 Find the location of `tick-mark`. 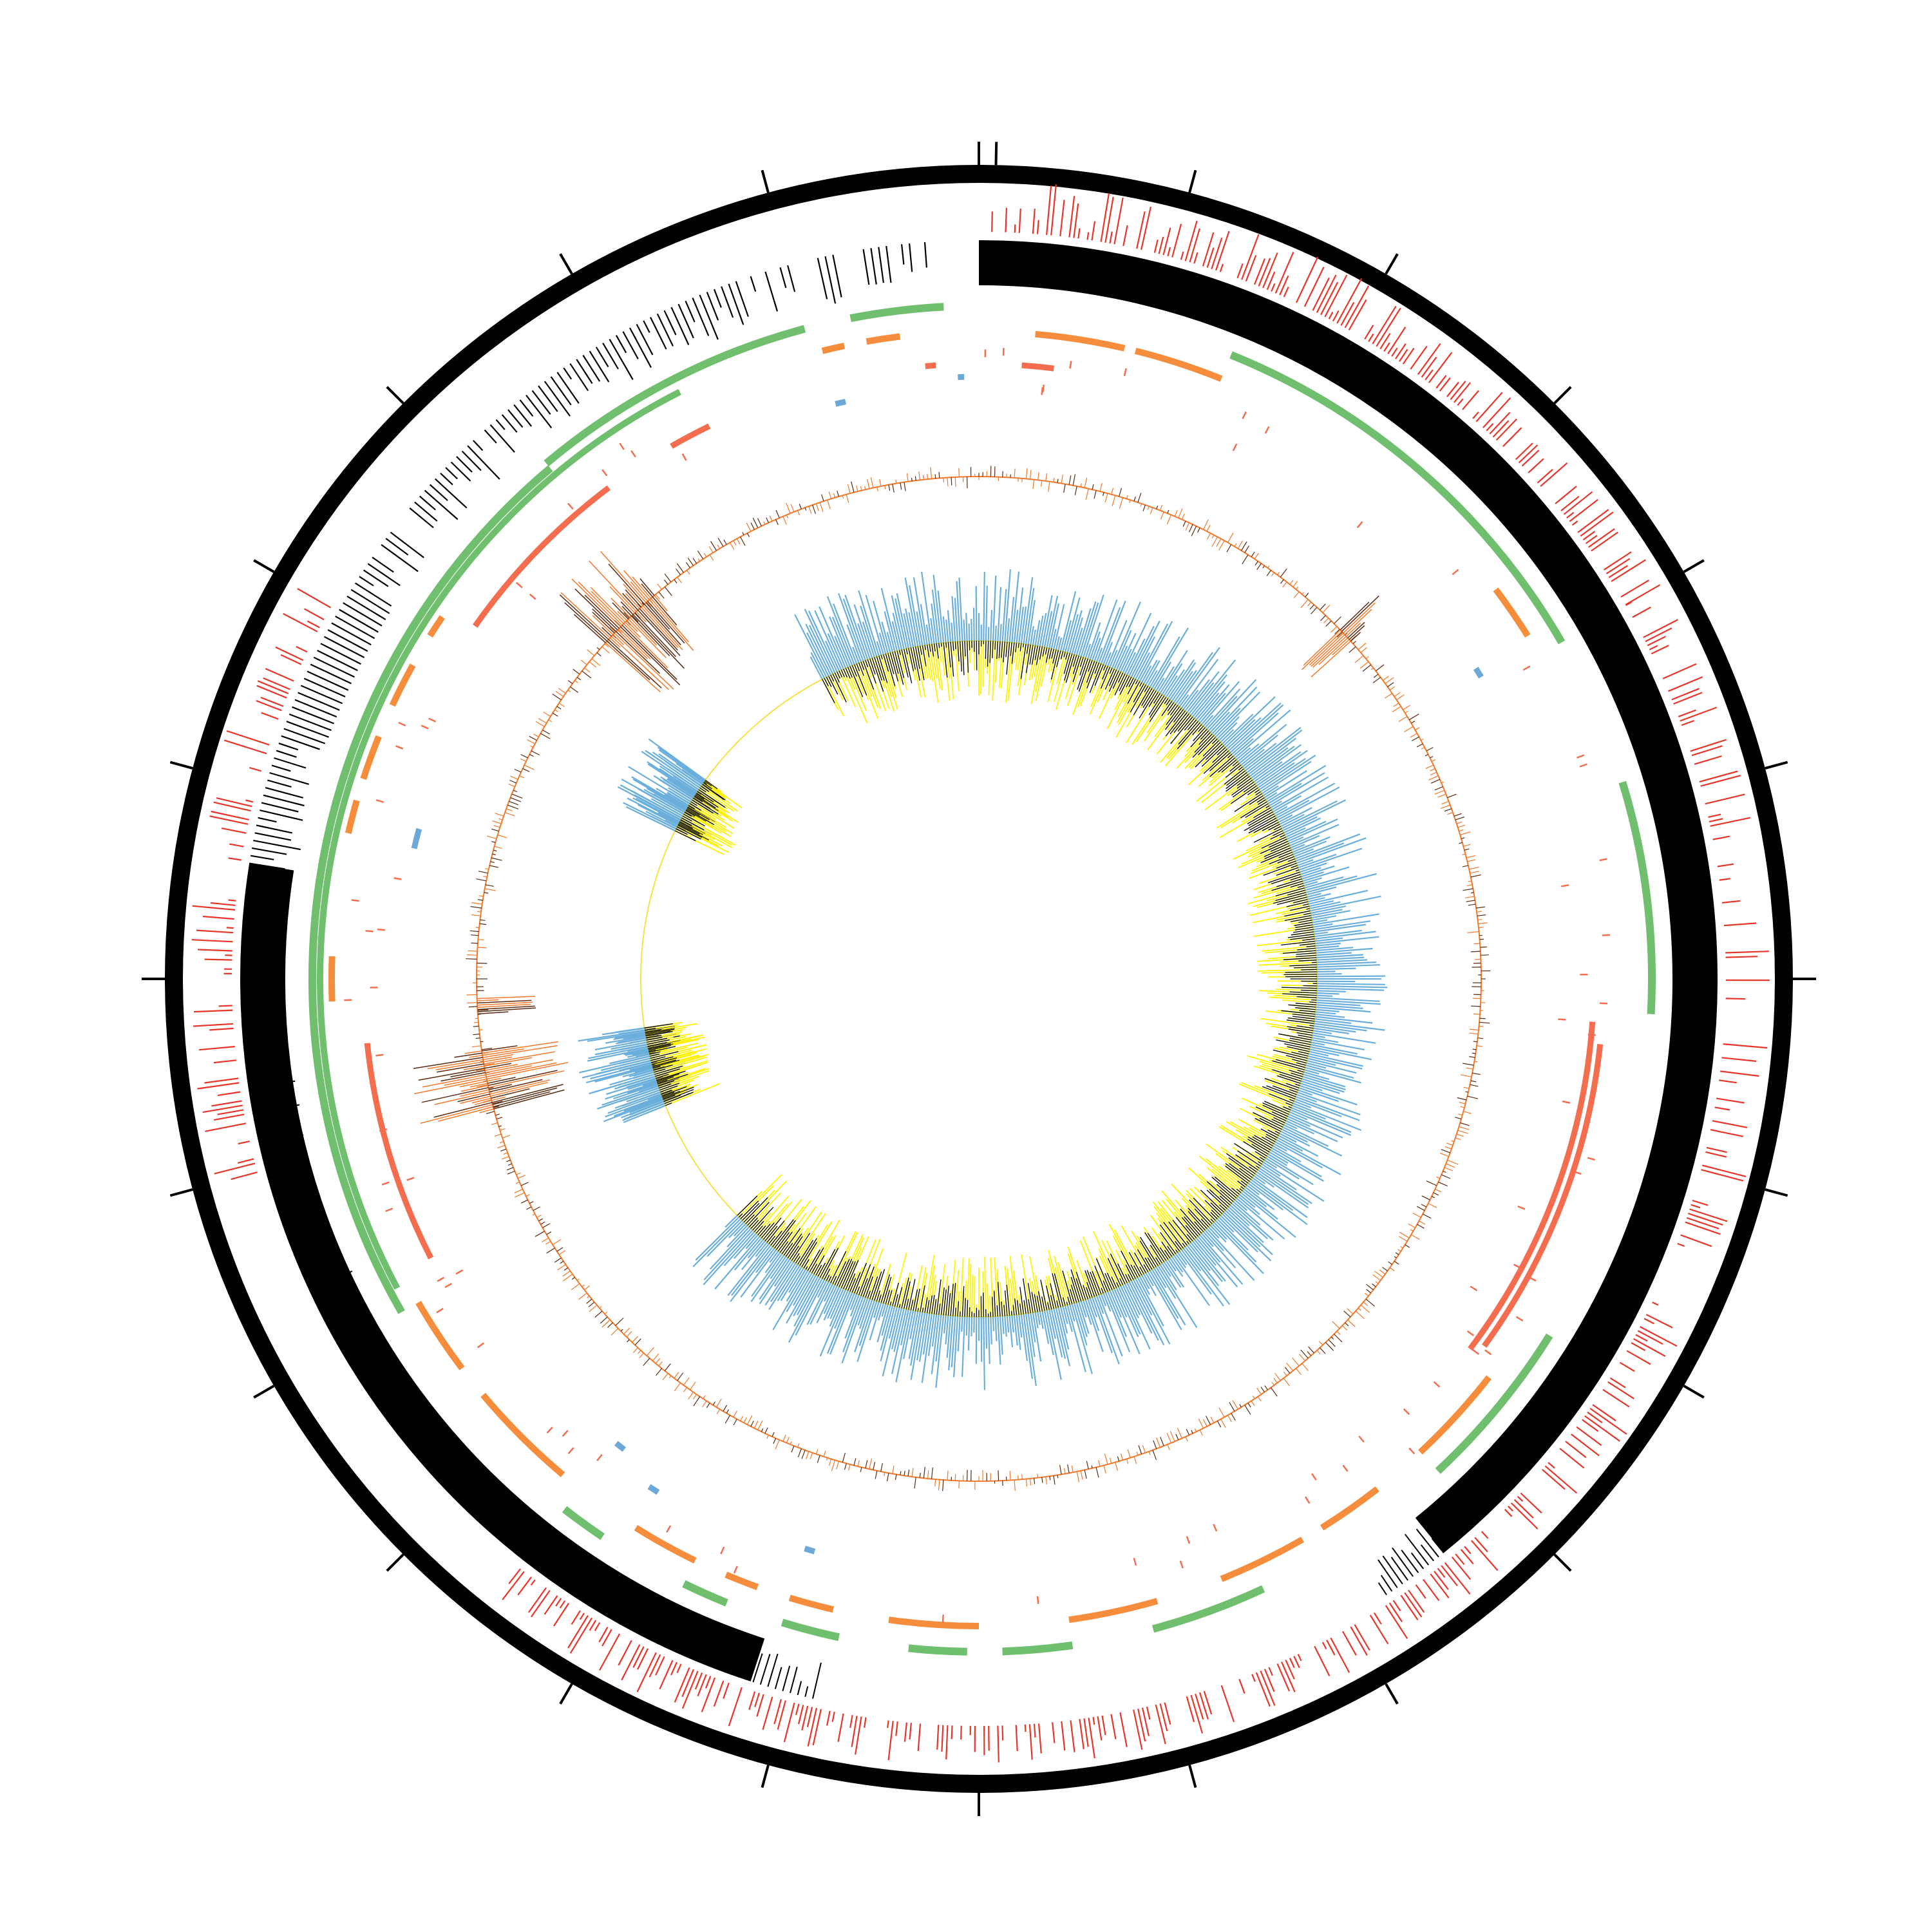

tick-mark is located at coordinates (1694, 1392).